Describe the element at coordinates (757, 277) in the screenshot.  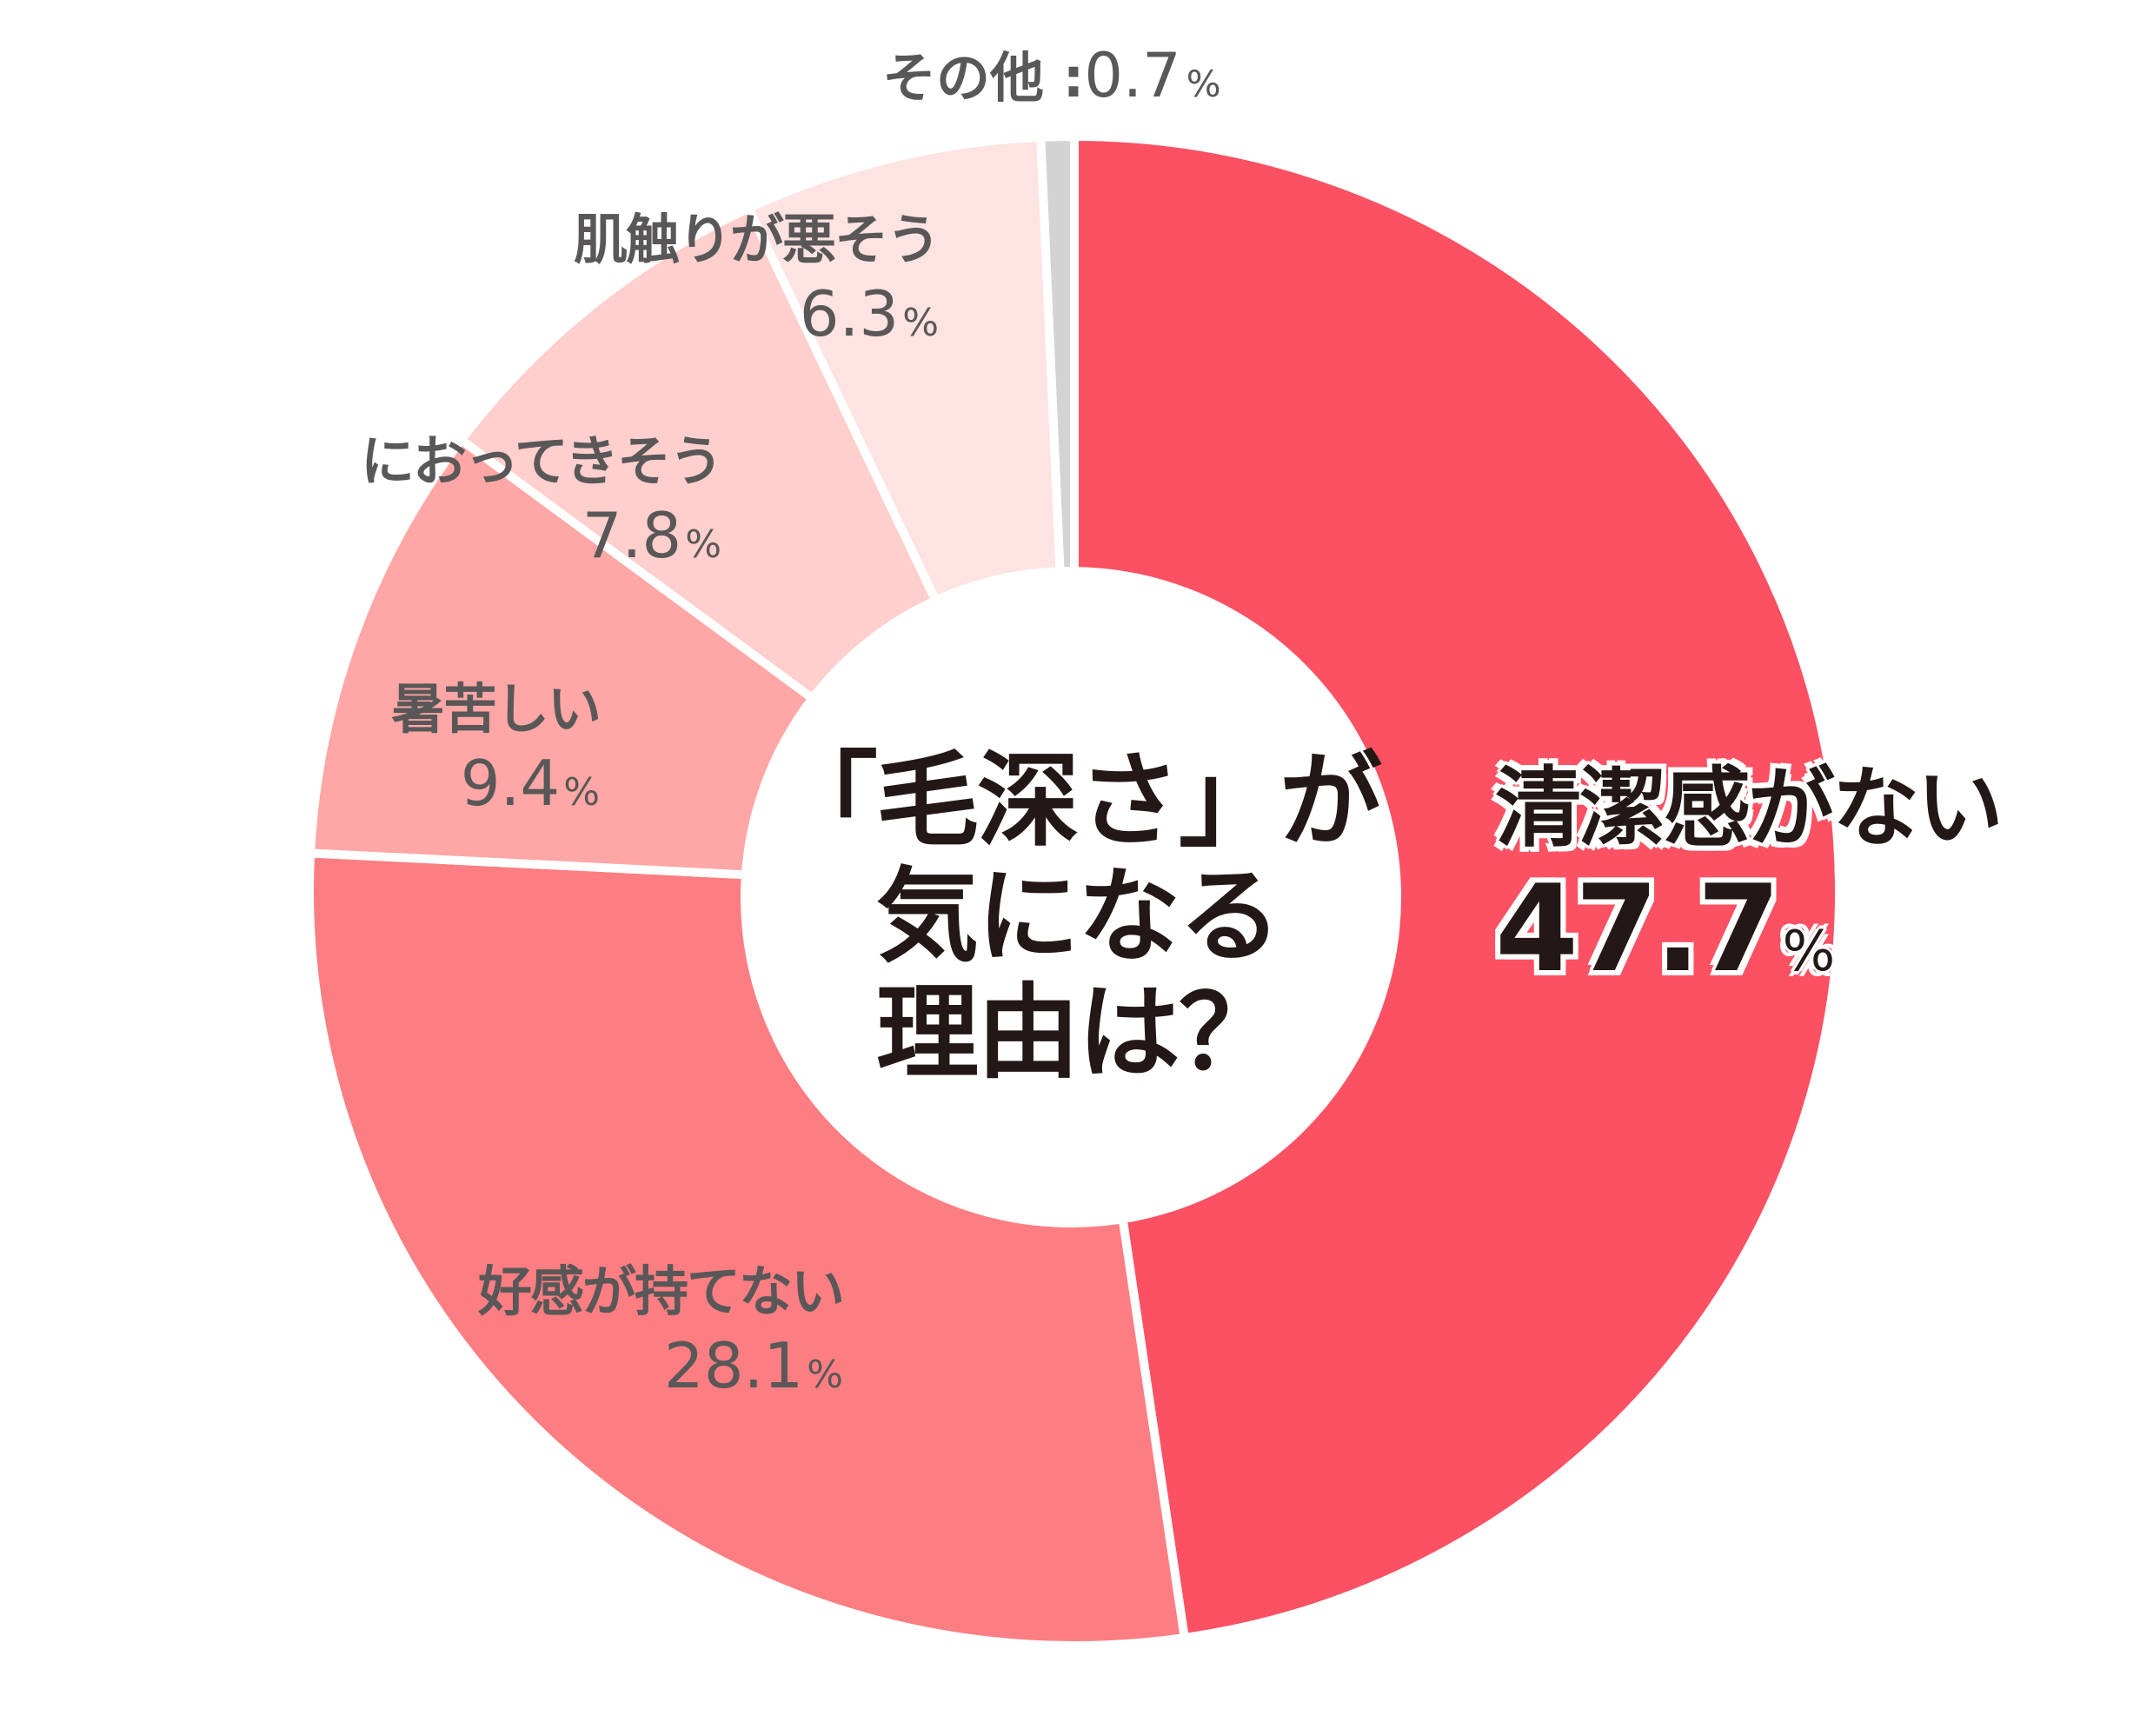
I see `slice-label-texture: 肌触りが悪そう 6.3%` at that location.